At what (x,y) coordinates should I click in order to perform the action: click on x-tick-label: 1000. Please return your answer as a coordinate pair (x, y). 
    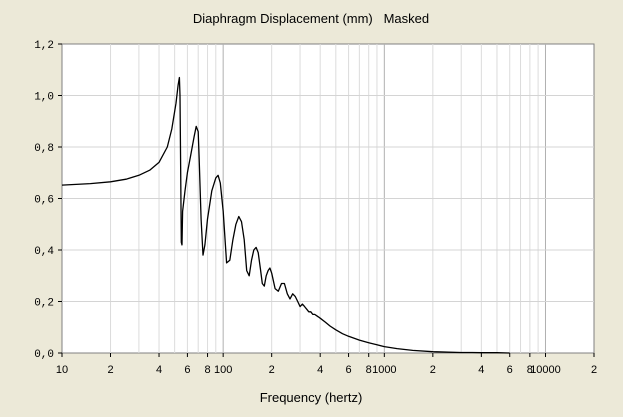
    Looking at the image, I should click on (384, 370).